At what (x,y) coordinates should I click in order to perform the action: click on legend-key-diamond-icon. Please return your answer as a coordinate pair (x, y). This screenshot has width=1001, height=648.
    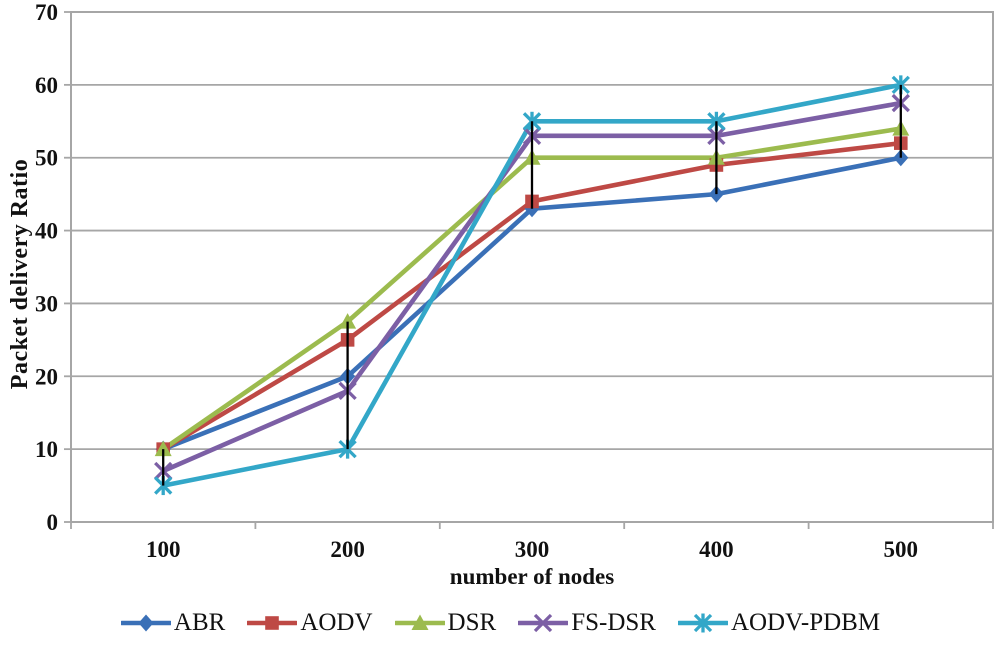
    Looking at the image, I should click on (145, 623).